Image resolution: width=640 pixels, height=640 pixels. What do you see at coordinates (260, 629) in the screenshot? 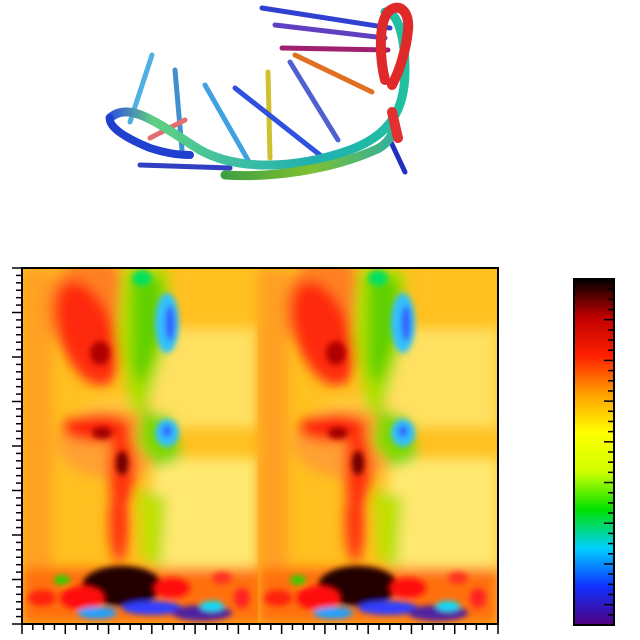
I see `bottom-axis-ticks` at bounding box center [260, 629].